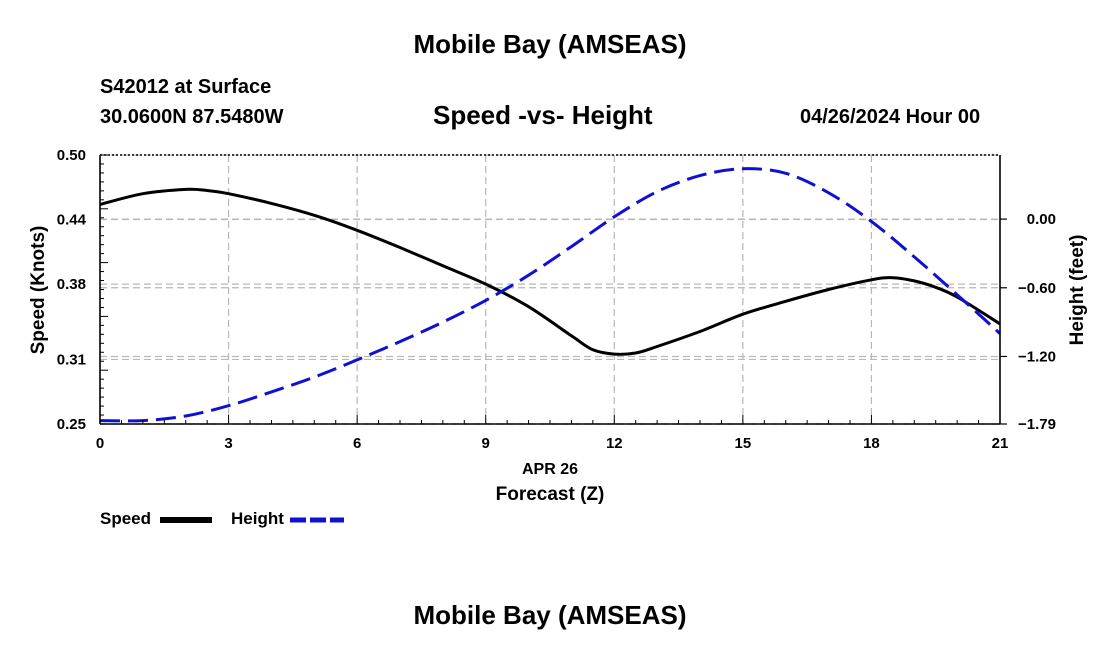 The width and height of the screenshot is (1100, 650). What do you see at coordinates (357, 443) in the screenshot?
I see `x-tick-label: 6` at bounding box center [357, 443].